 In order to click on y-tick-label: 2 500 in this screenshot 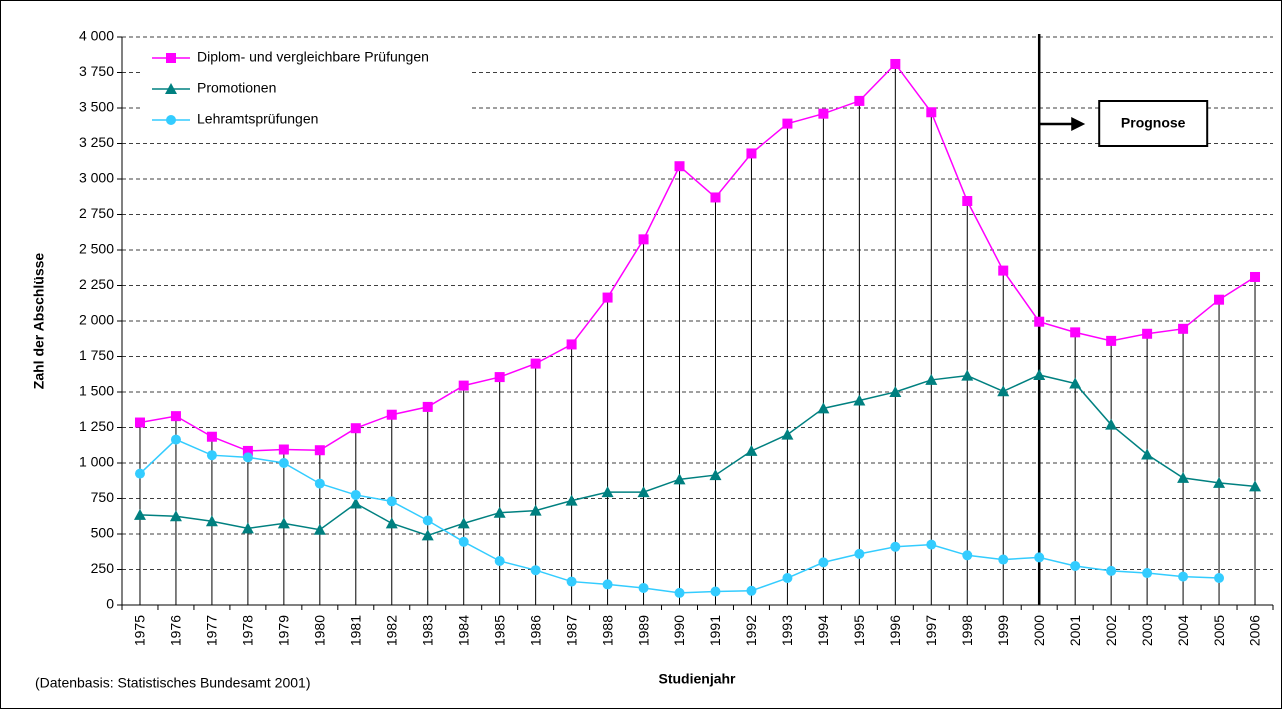, I will do `click(96, 249)`.